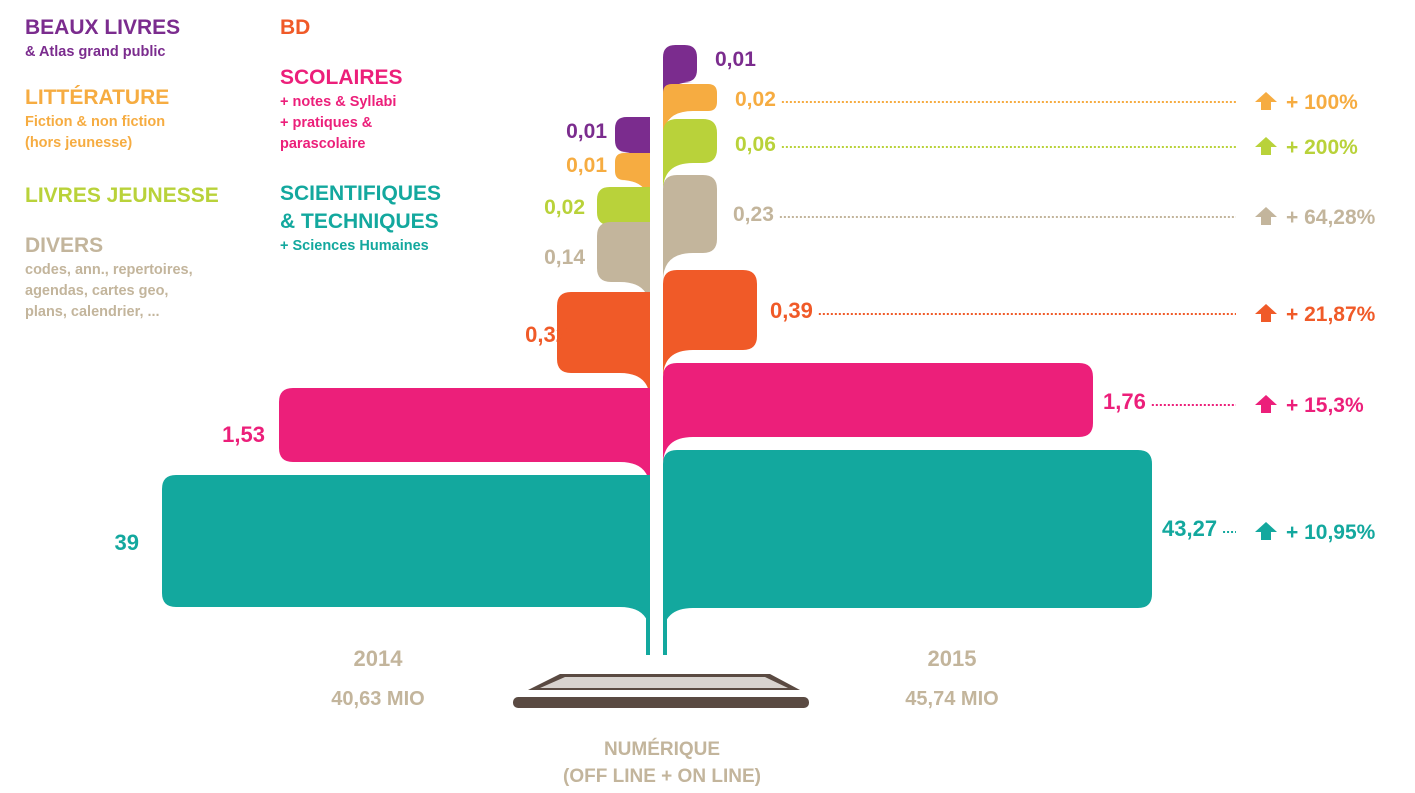 This screenshot has width=1415, height=793. What do you see at coordinates (564, 257) in the screenshot?
I see `value-2014: 0,14` at bounding box center [564, 257].